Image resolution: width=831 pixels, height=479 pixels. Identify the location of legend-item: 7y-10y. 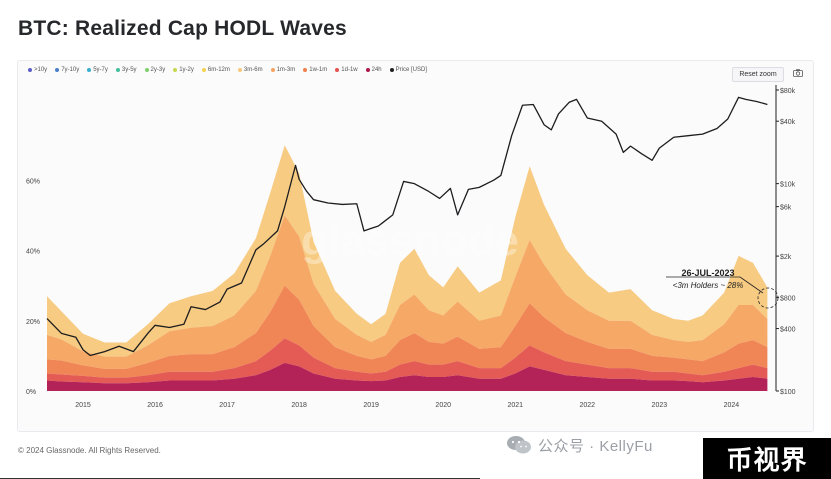
(67, 70).